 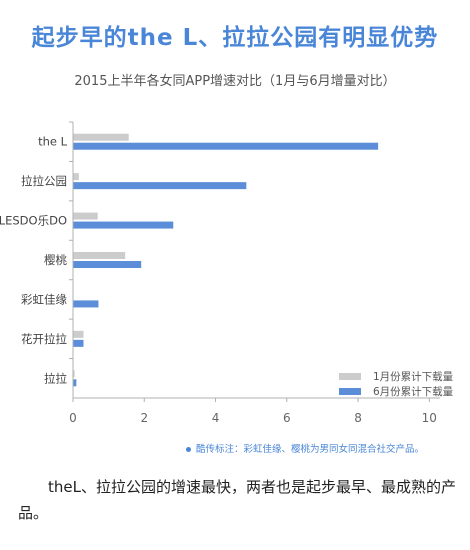 What do you see at coordinates (44, 299) in the screenshot?
I see `y-tick-label: 彩虹佳缘` at bounding box center [44, 299].